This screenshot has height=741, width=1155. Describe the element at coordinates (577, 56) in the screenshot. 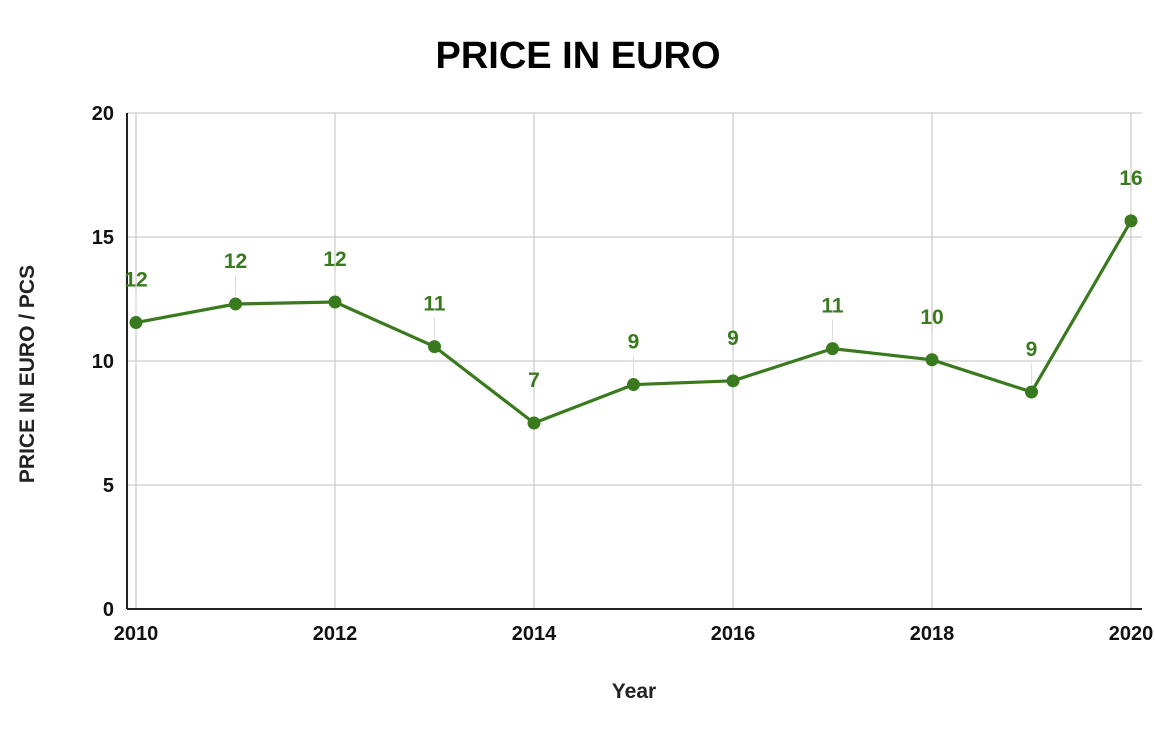

I see `chart-title: PRICE IN EURO` at that location.